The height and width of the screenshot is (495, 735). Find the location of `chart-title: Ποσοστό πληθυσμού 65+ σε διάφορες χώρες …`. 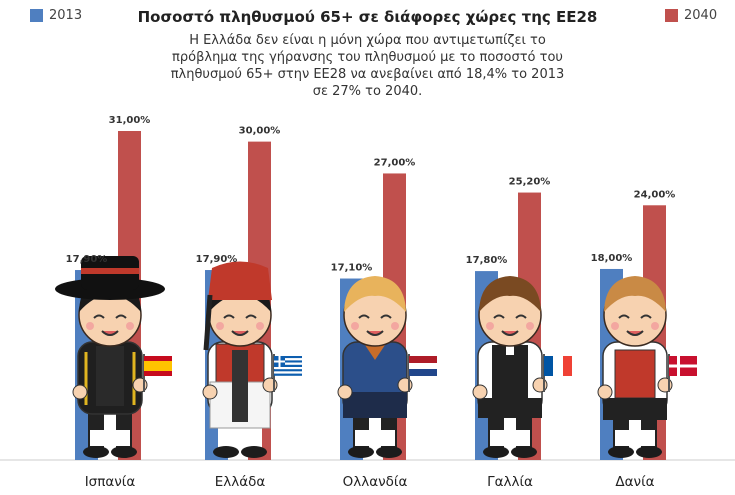

chart-title: Ποσοστό πληθυσμού 65+ σε διάφορες χώρες … is located at coordinates (367, 17).